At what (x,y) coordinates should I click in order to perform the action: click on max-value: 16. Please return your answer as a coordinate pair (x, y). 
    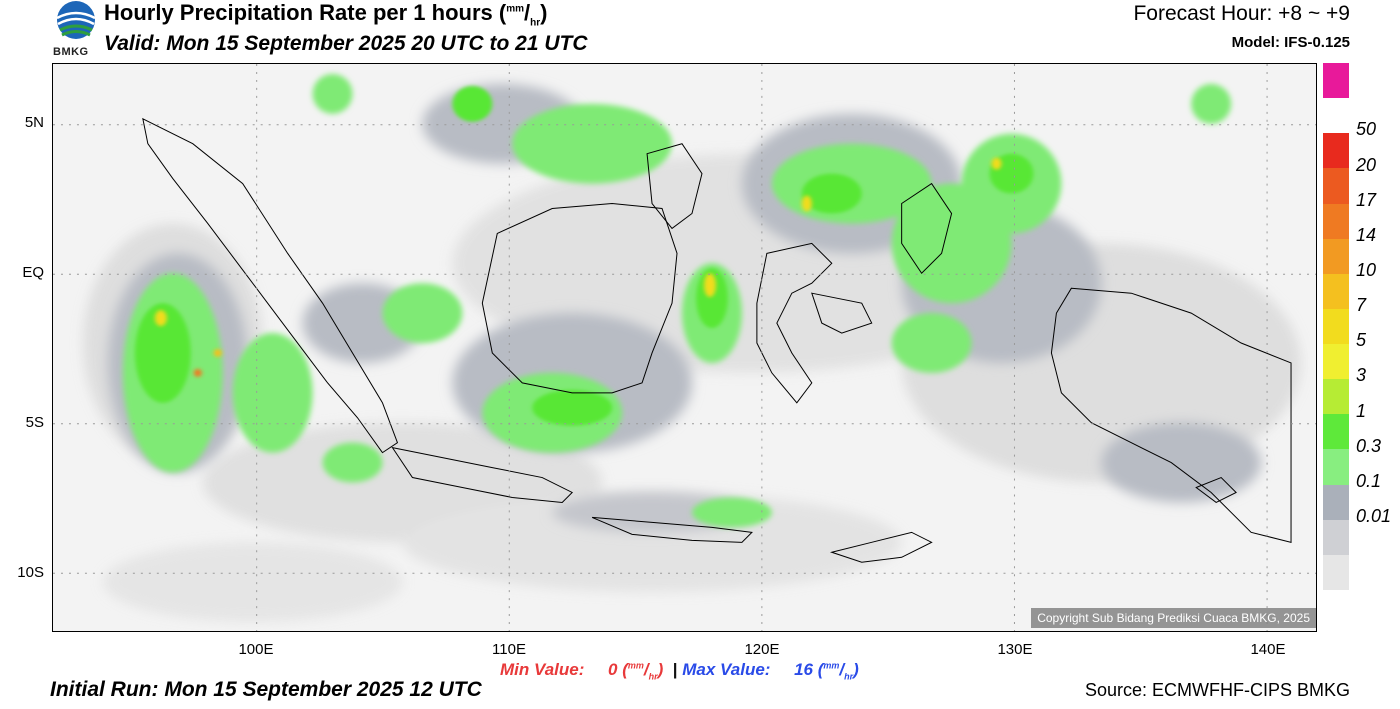
    Looking at the image, I should click on (803, 669).